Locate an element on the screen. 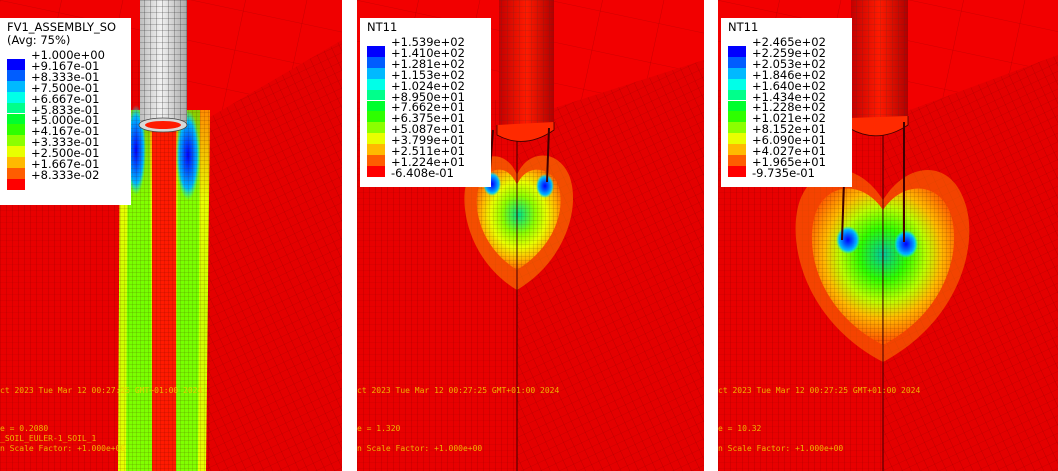 This screenshot has height=471, width=1058. legend-value: +1.539e+02 is located at coordinates (428, 42).